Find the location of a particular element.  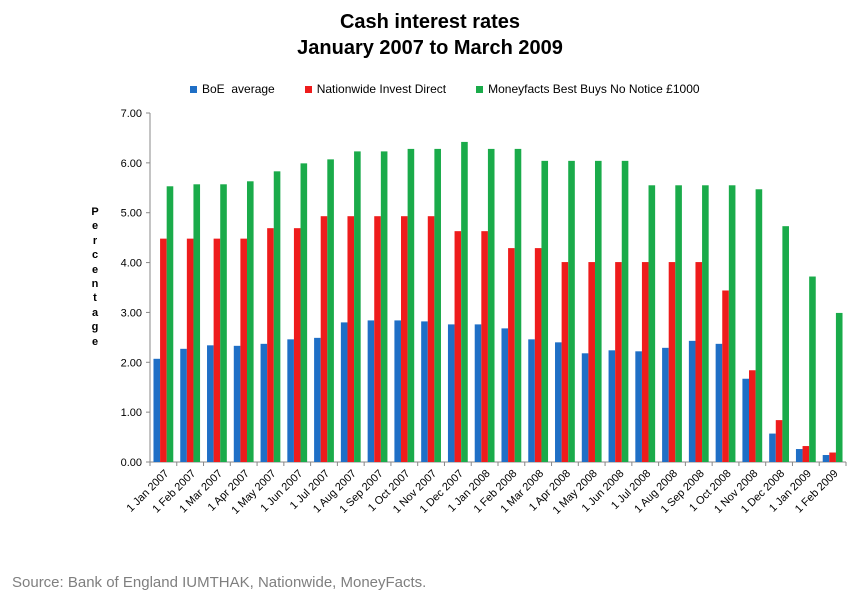

legend-swatch-boe is located at coordinates (193, 89).